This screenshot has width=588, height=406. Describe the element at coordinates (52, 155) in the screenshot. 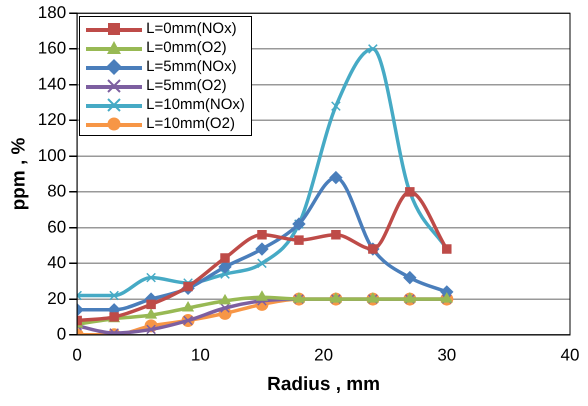

I see `y-tick-label: 100` at that location.